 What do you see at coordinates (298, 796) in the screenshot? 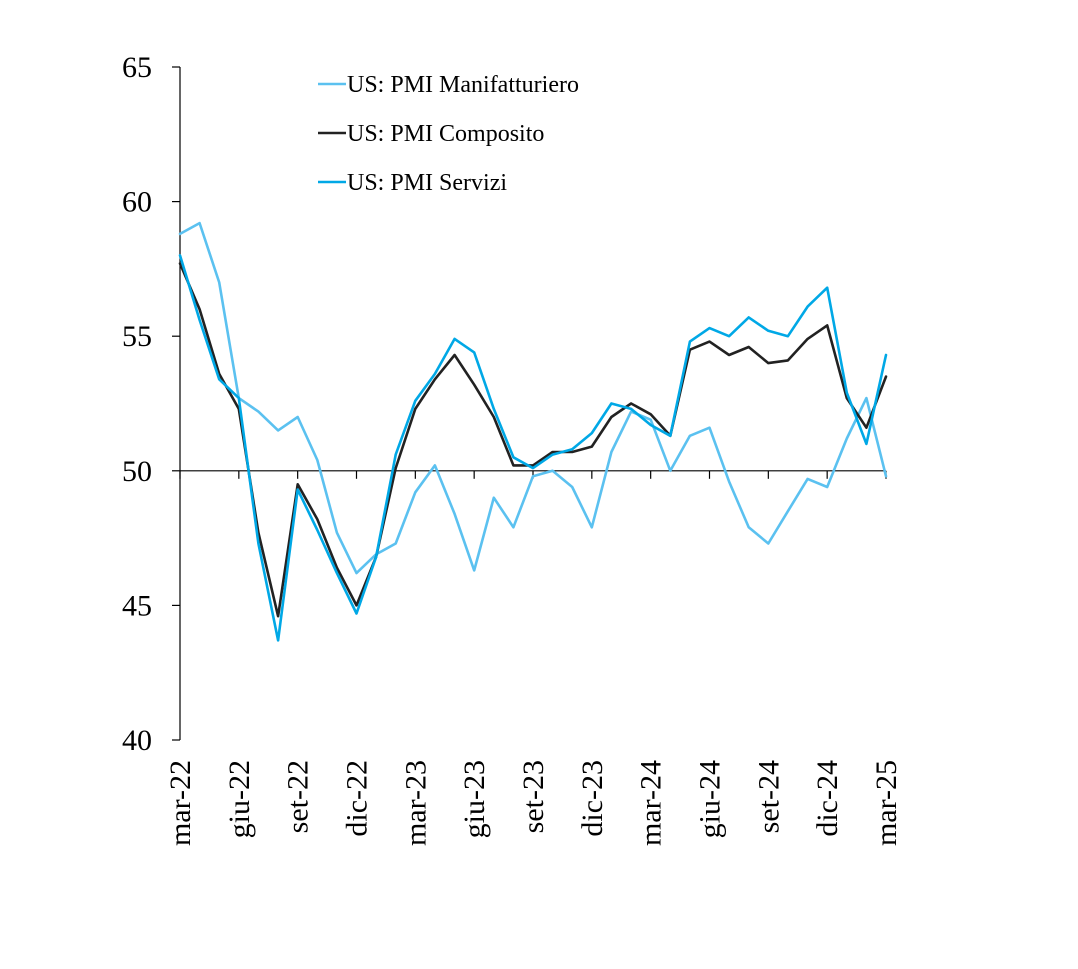
I see `x-tick-label: set-22` at bounding box center [298, 796].